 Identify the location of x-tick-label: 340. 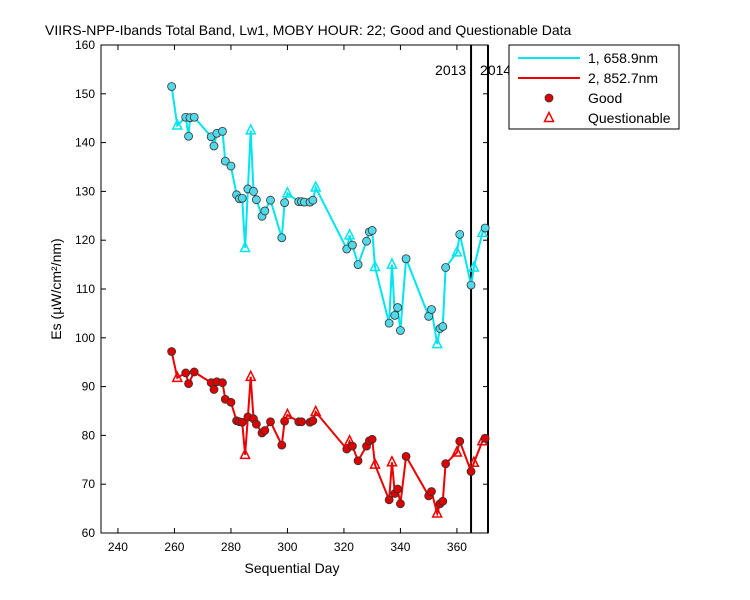
(400, 547).